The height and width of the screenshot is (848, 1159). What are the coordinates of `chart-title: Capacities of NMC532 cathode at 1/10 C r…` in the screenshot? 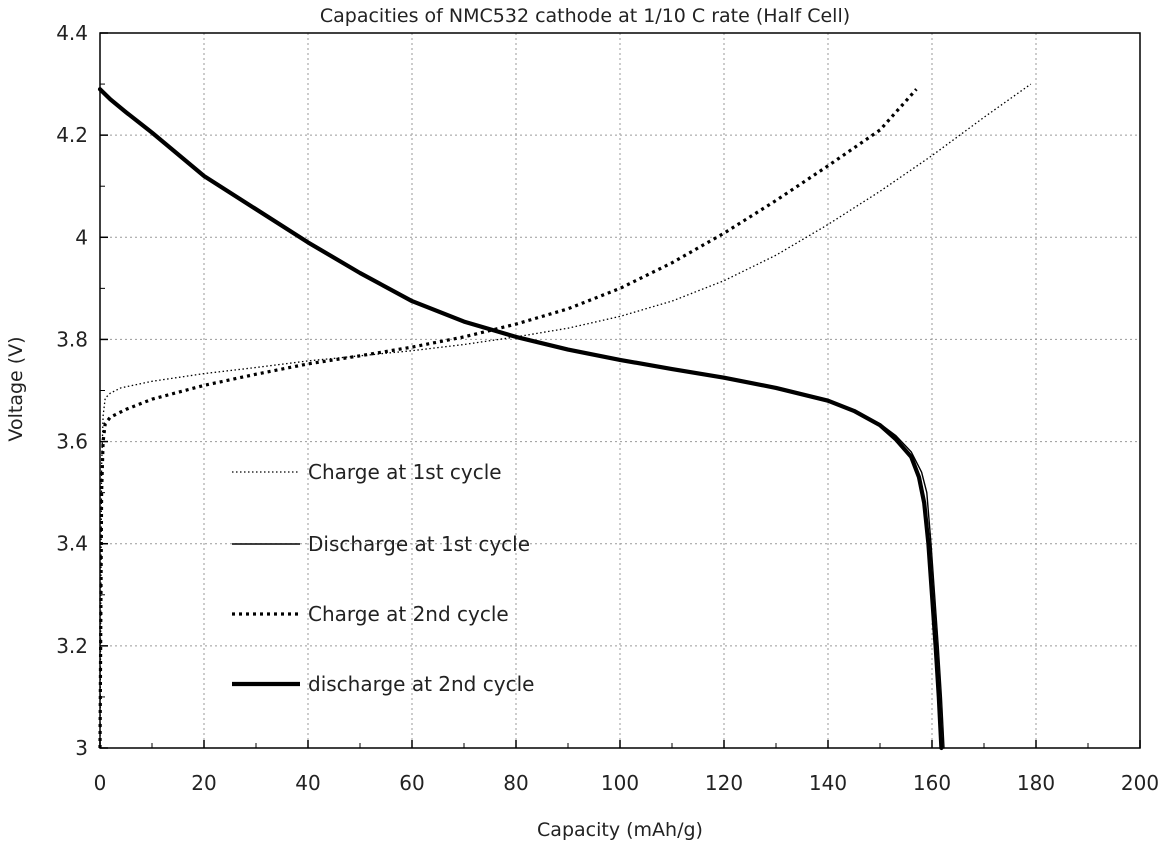 It's located at (585, 16).